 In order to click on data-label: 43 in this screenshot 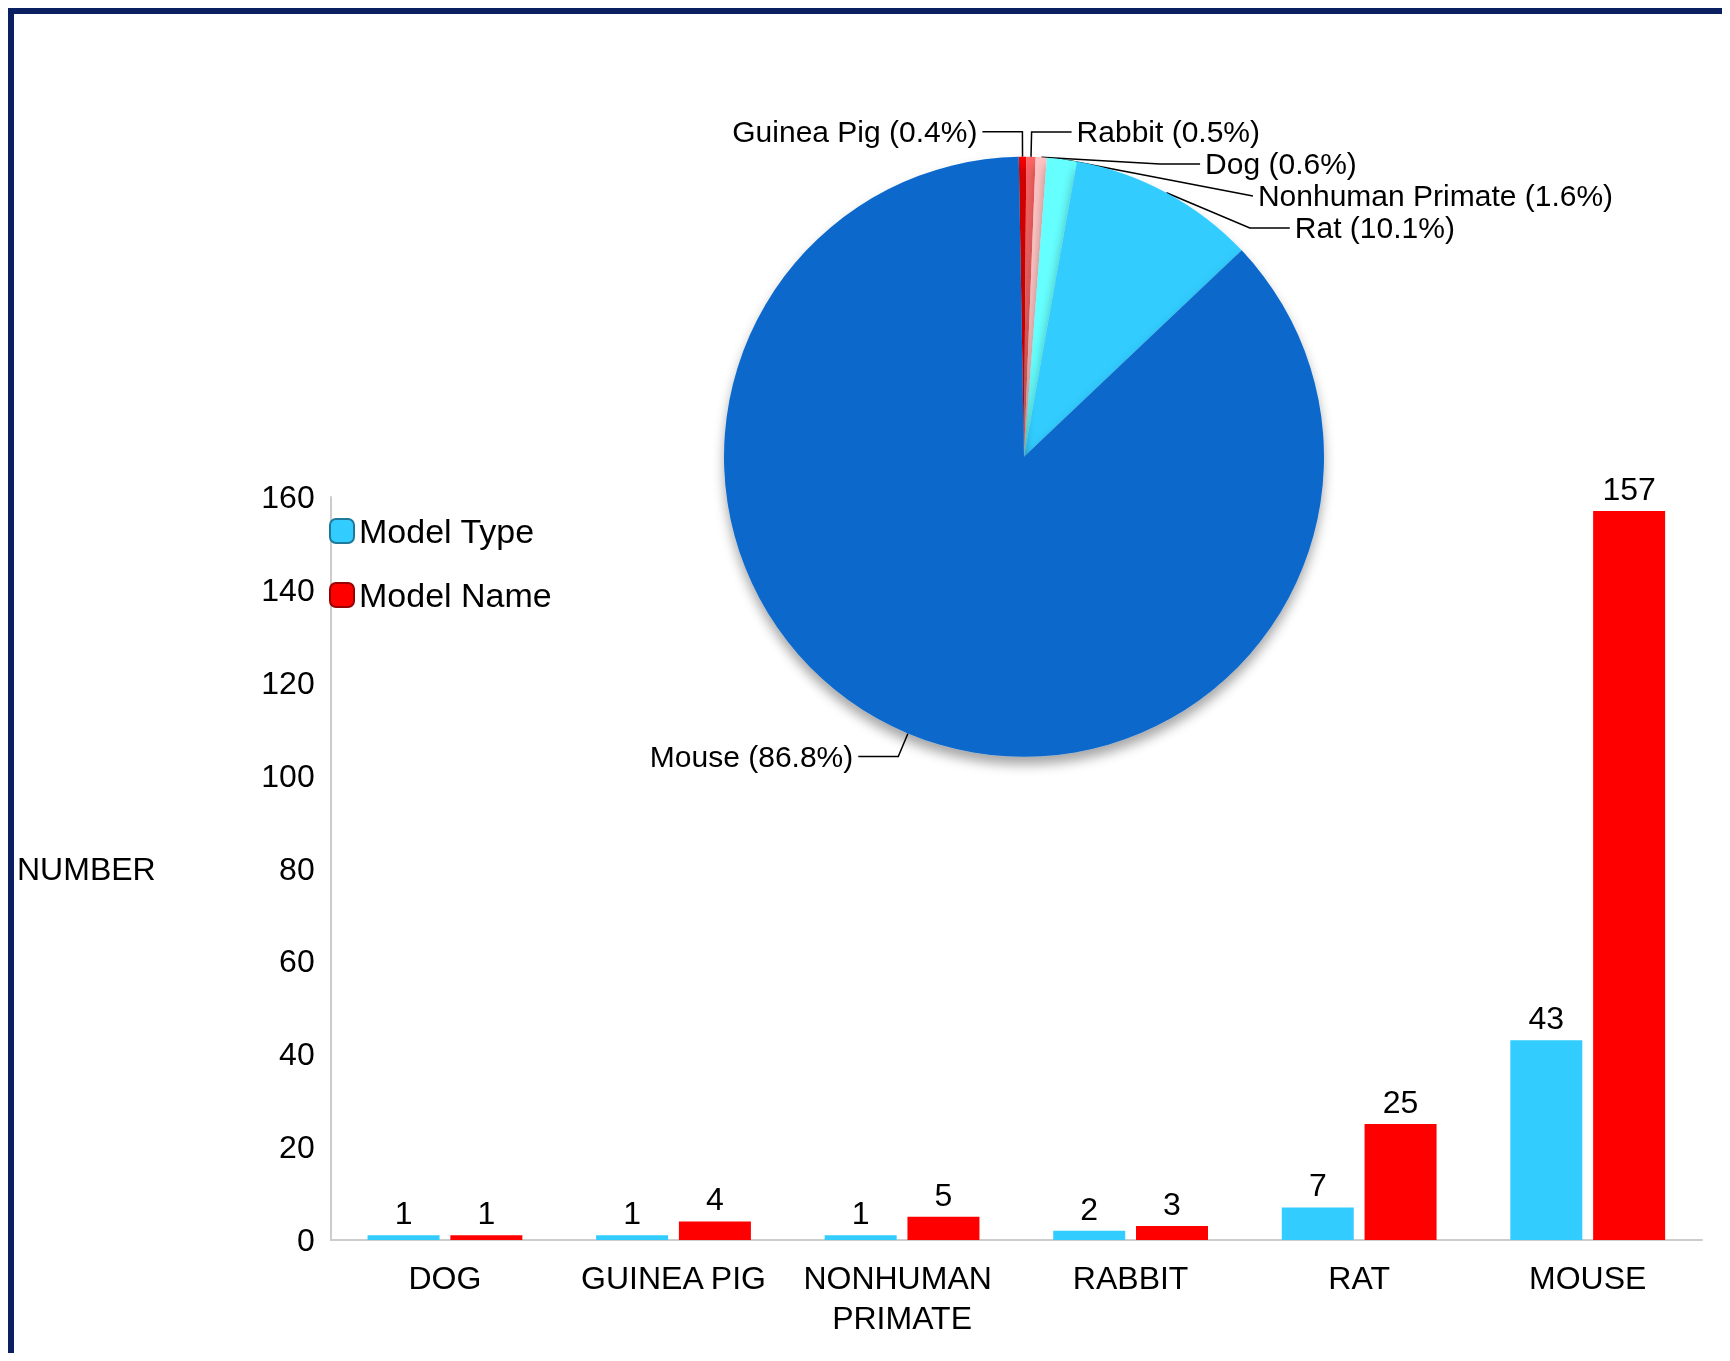, I will do `click(1546, 1018)`.